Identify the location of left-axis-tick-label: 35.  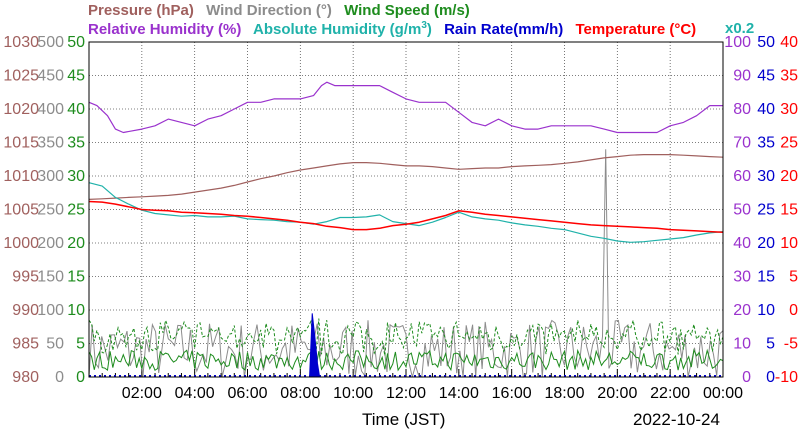
(76, 143).